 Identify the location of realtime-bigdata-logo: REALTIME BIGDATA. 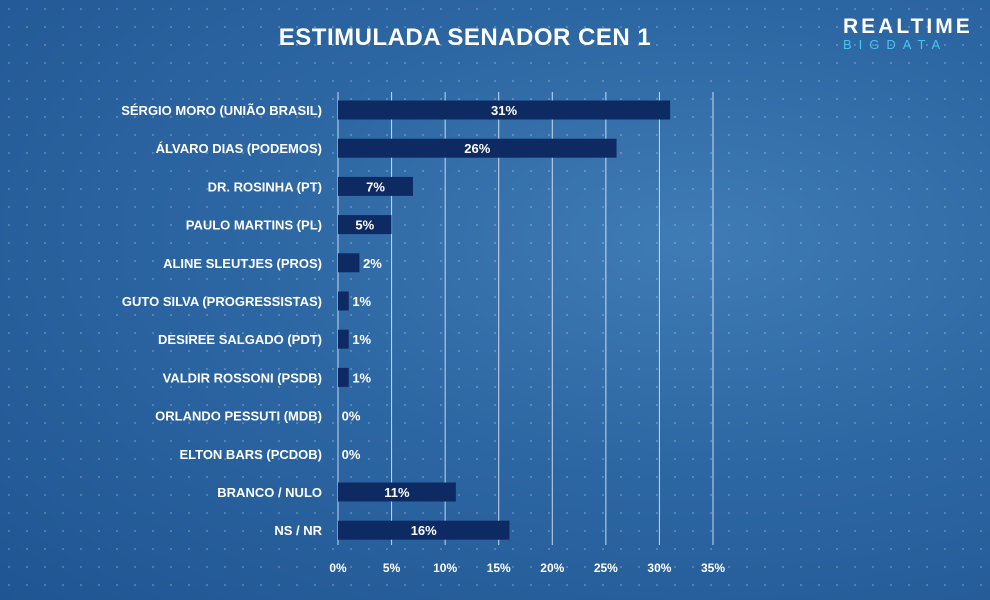
(908, 33).